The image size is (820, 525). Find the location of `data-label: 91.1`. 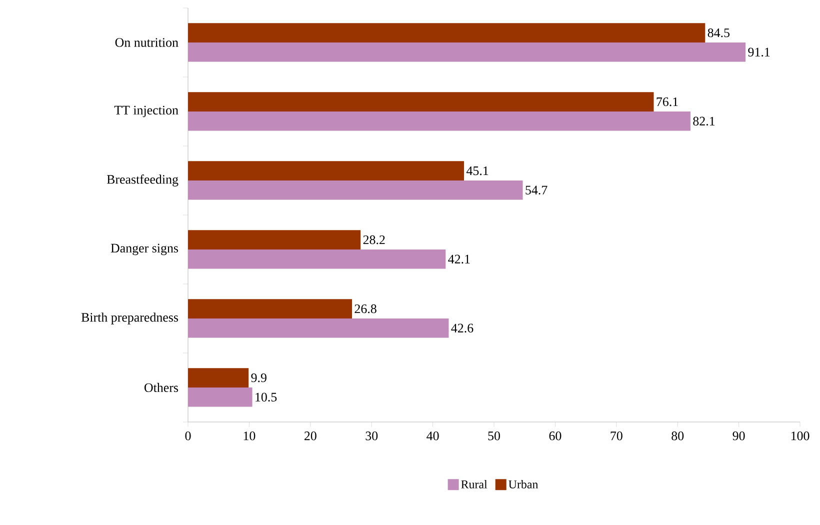

data-label: 91.1 is located at coordinates (759, 52).